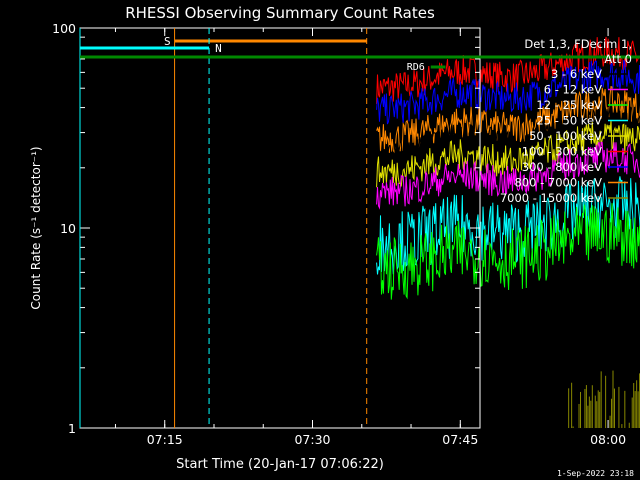 This screenshot has height=480, width=640. Describe the element at coordinates (312, 439) in the screenshot. I see `x-tick-label: 07:30` at that location.